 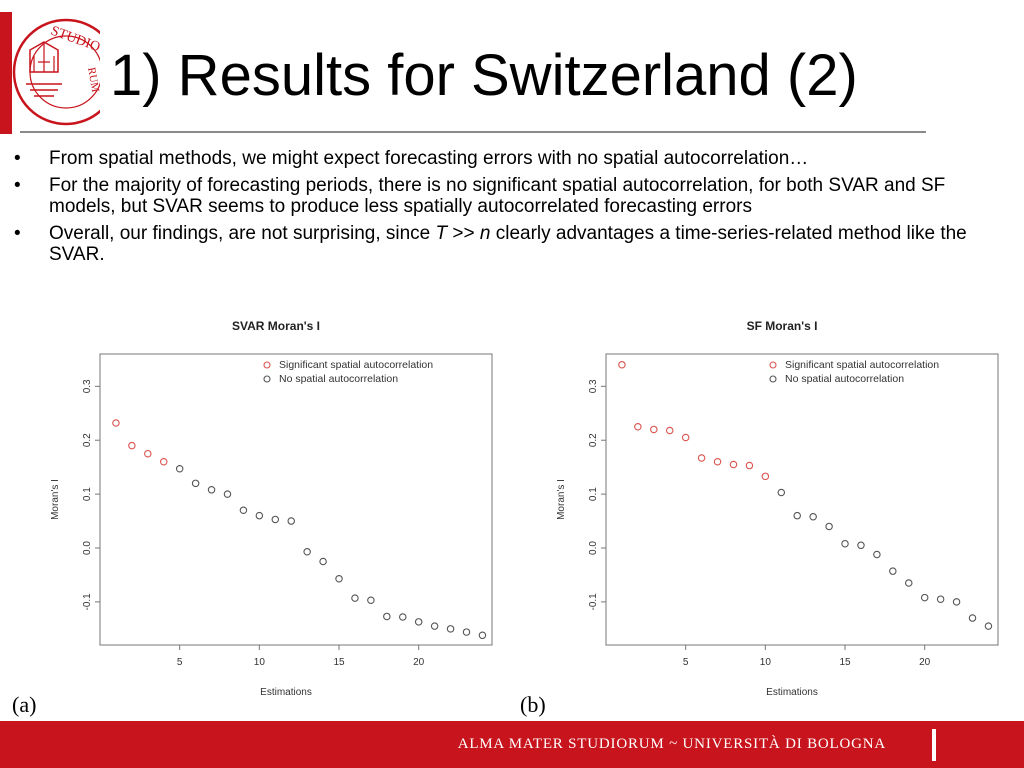 I want to click on bullet-var-T: T, so click(x=441, y=233).